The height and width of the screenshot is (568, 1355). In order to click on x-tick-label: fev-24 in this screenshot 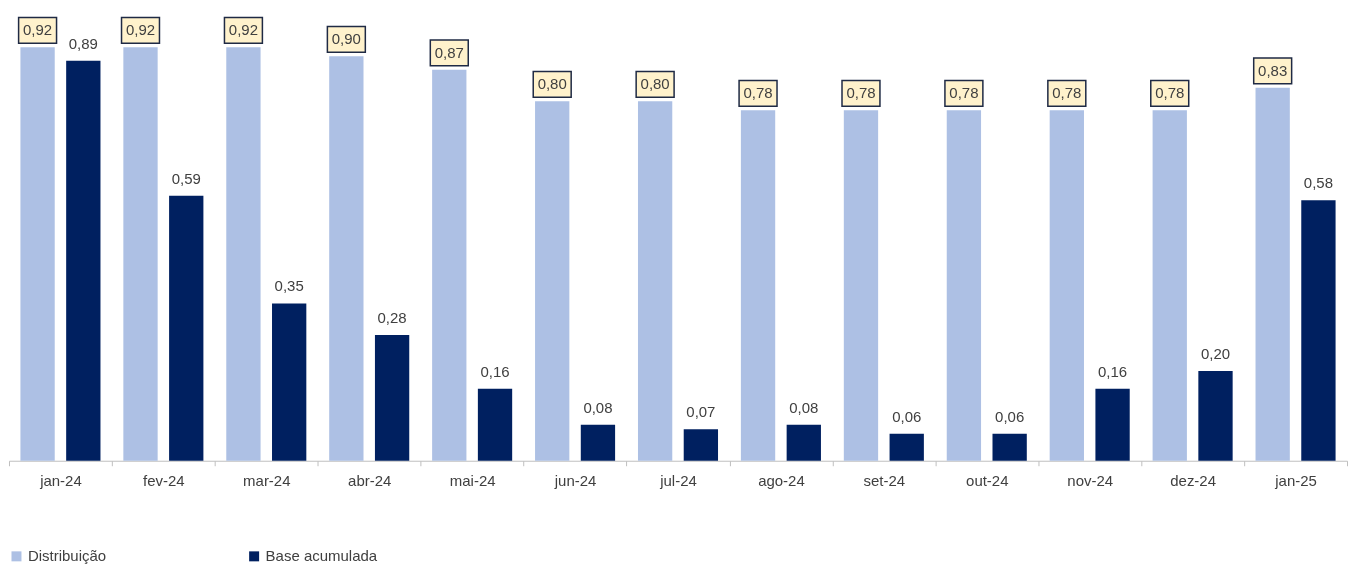, I will do `click(164, 481)`.